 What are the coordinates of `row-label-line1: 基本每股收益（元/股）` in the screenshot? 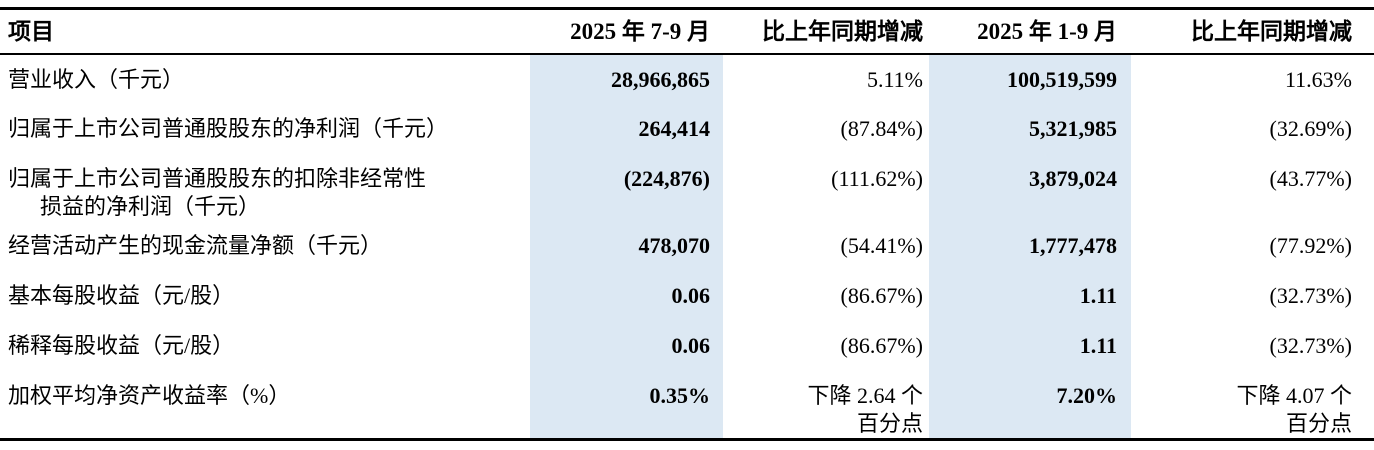 It's located at (121, 295).